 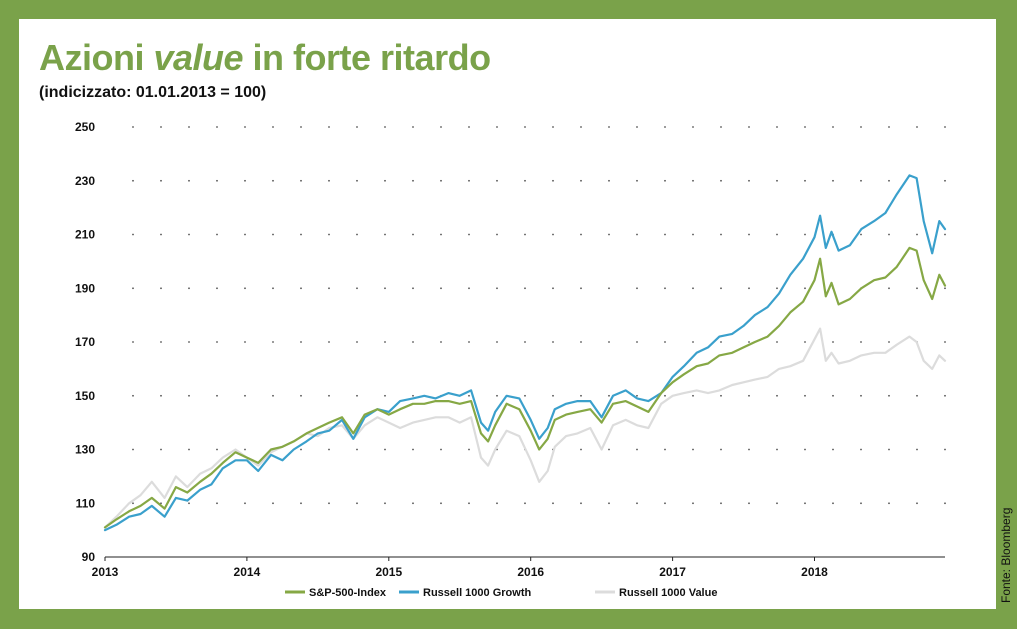 I want to click on y-tick-label: 150, so click(x=85, y=396).